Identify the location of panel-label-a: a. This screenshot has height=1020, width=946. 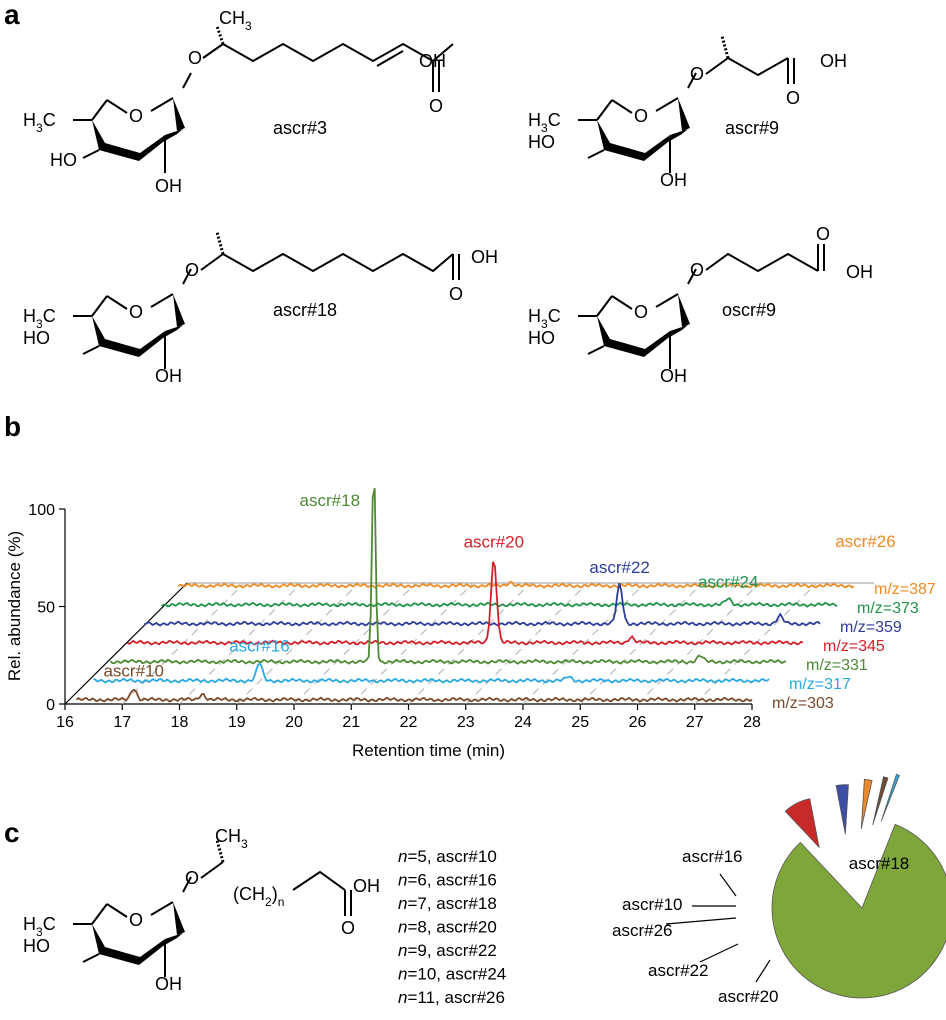
(12, 15).